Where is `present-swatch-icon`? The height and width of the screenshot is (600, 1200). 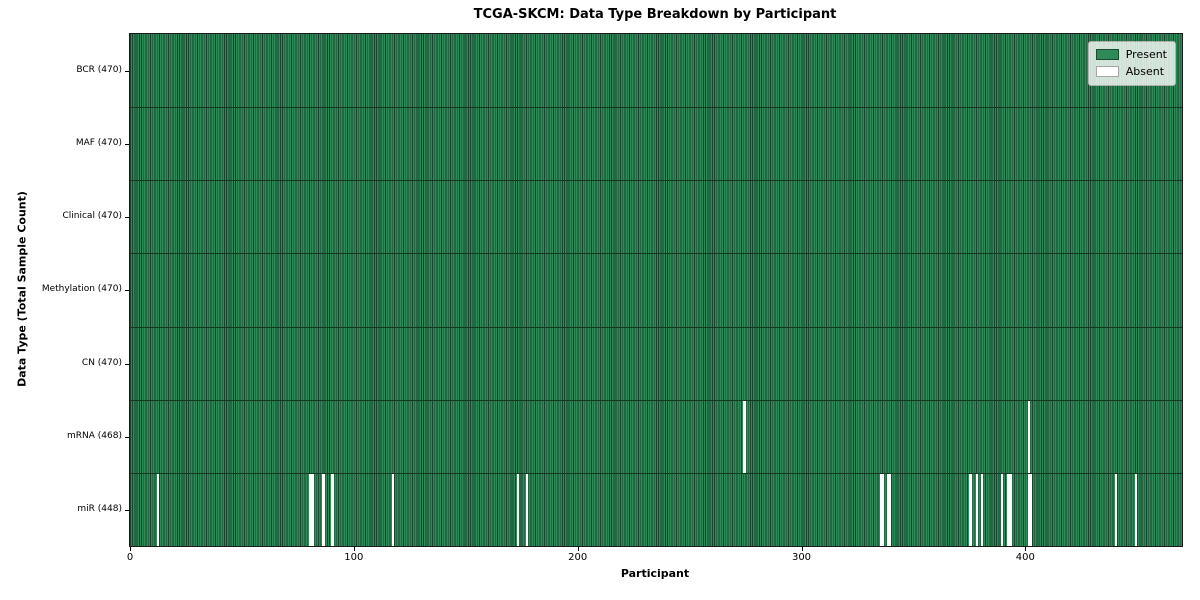
present-swatch-icon is located at coordinates (1107, 54).